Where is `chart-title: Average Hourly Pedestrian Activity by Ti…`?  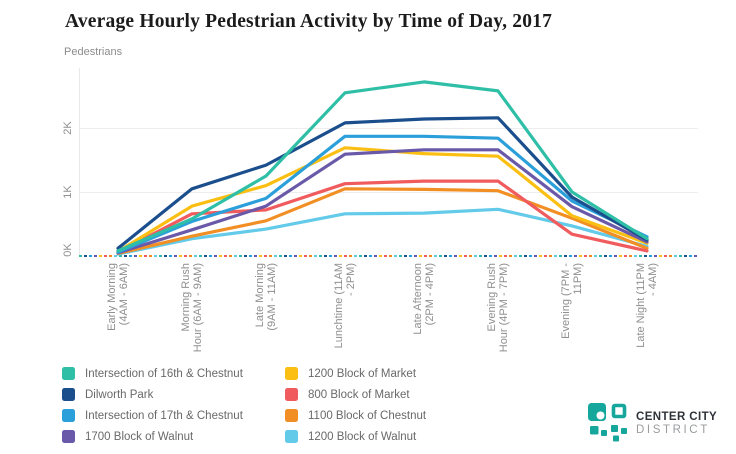
chart-title: Average Hourly Pedestrian Activity by Ti… is located at coordinates (309, 21).